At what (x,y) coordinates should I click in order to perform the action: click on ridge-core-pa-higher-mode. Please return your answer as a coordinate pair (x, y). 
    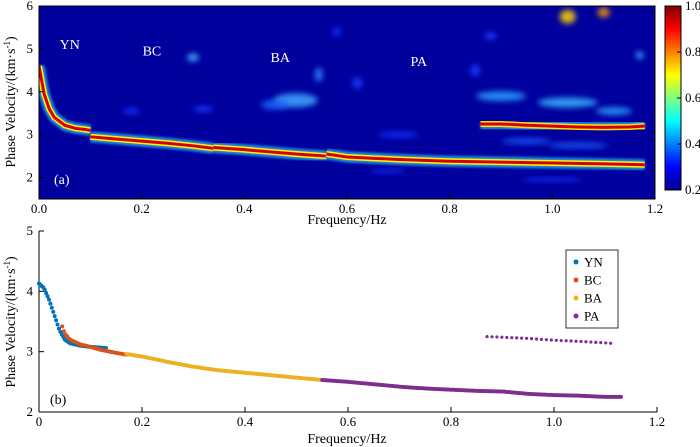
    Looking at the image, I should click on (562, 125).